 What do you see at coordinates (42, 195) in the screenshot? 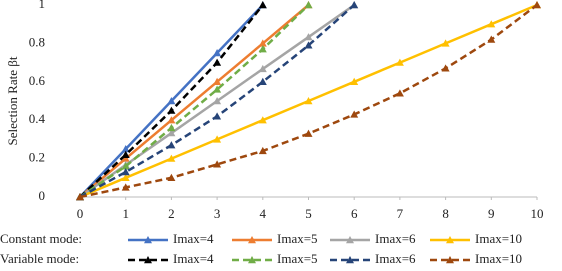
I see `y-tick-label: 0` at bounding box center [42, 195].